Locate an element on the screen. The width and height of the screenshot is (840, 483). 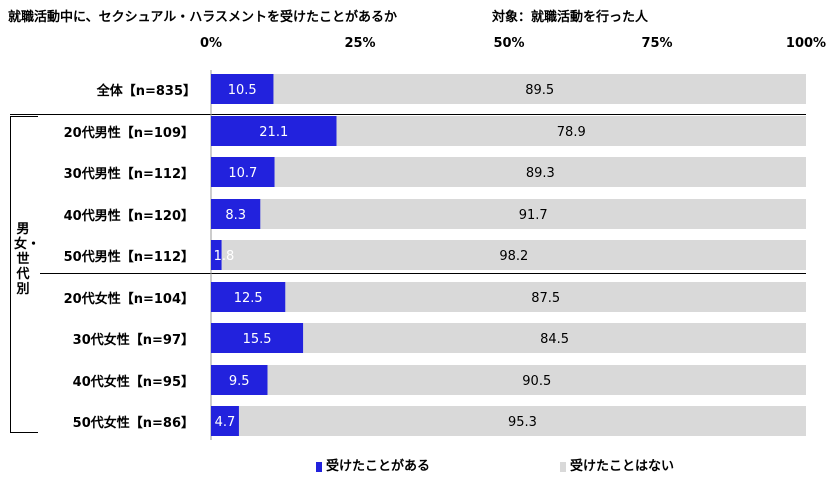
tick-75: 75% is located at coordinates (657, 43).